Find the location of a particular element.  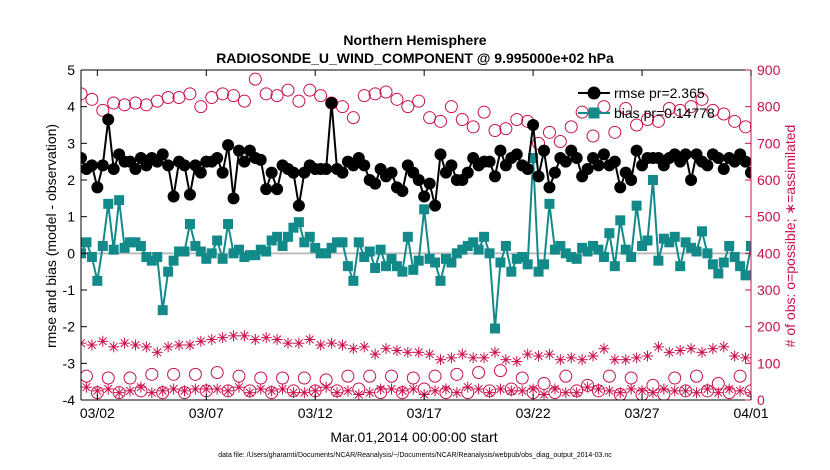

chart-title-line1: Northern Hemisphere is located at coordinates (414, 40).